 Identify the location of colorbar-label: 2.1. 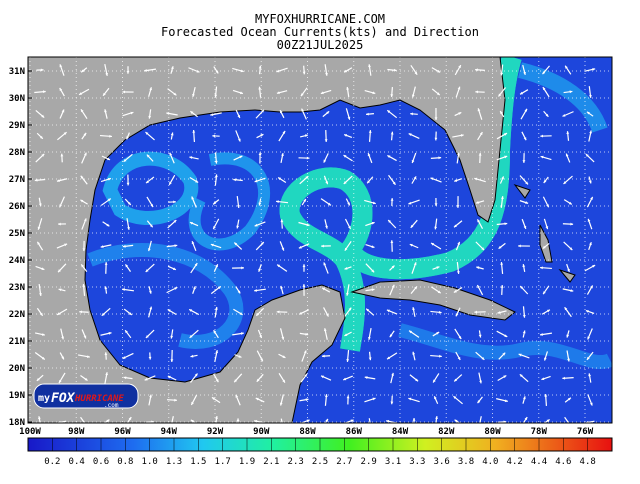
(271, 462).